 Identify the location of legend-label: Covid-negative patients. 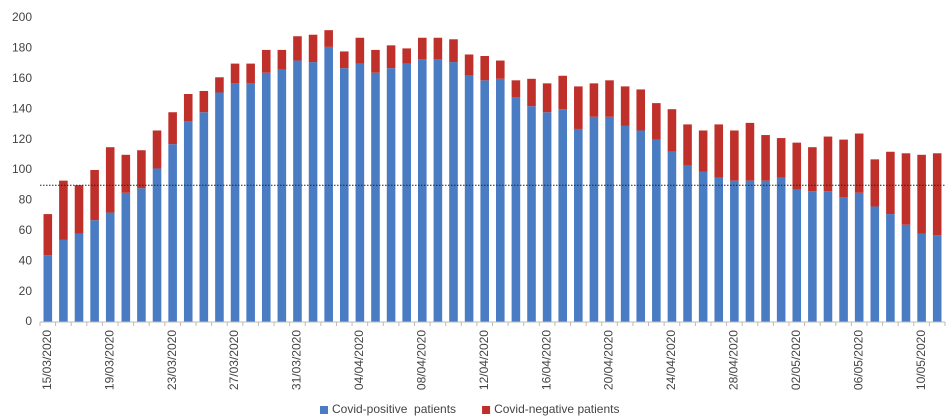
(556, 409).